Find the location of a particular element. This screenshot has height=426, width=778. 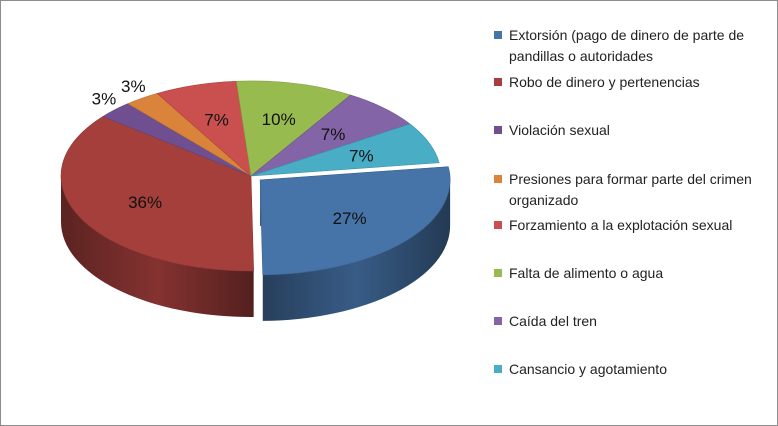

data-label-7: 7% is located at coordinates (361, 155).